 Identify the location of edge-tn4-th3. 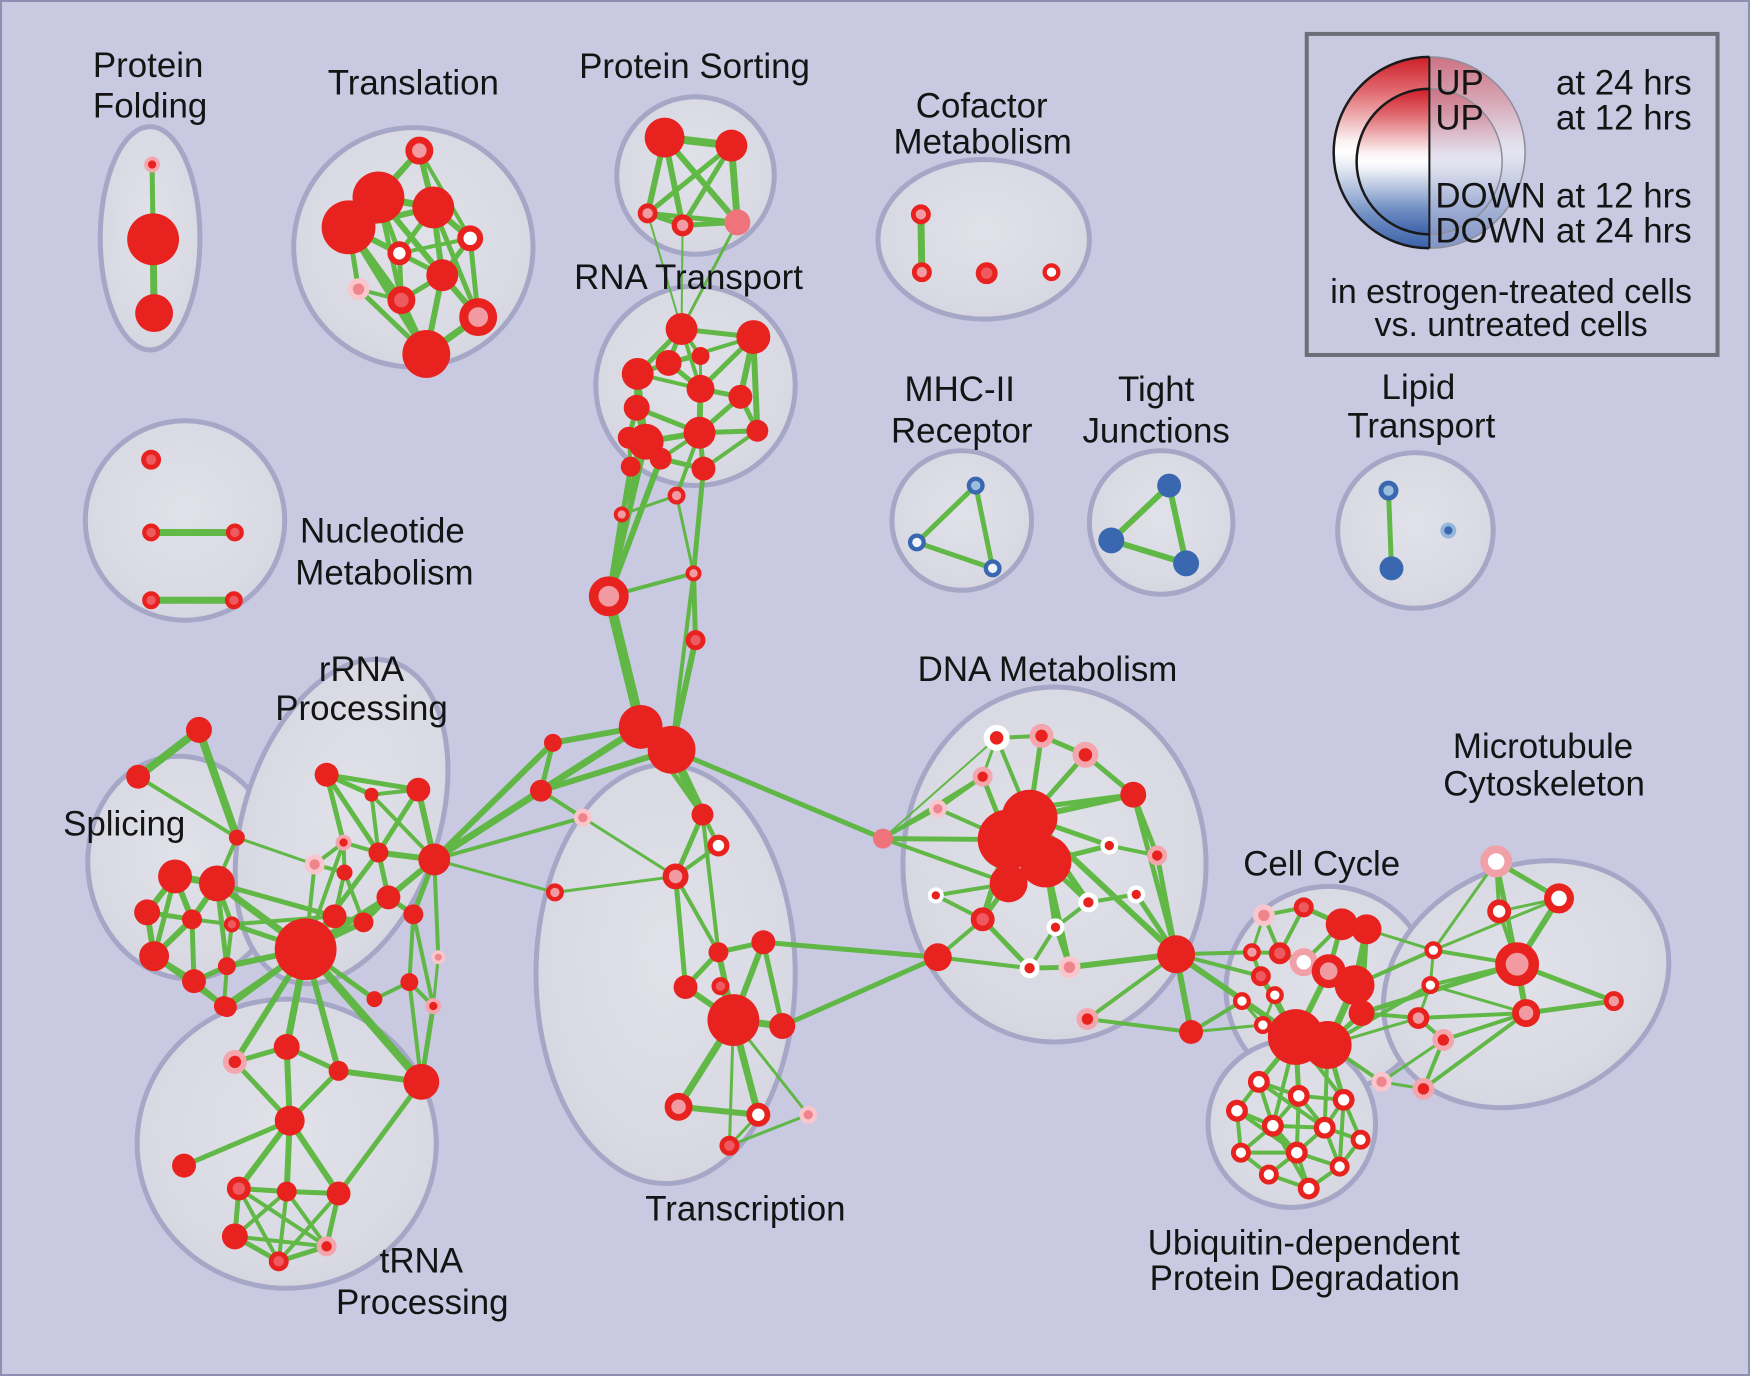
(380, 1138).